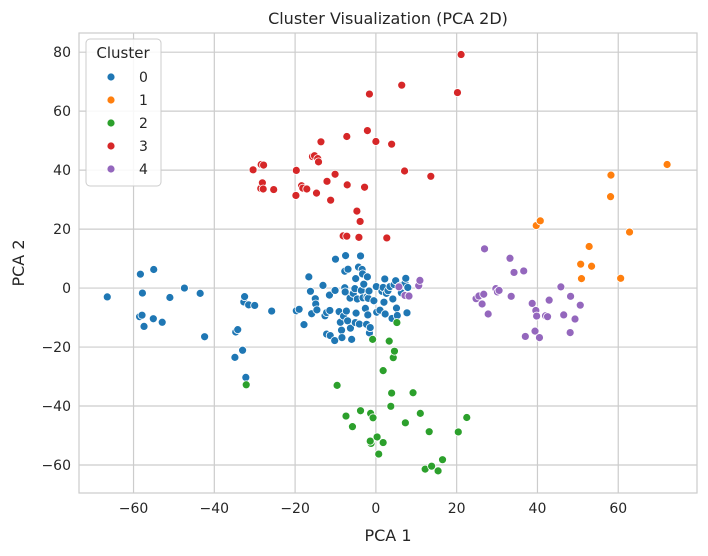 This screenshot has width=708, height=556. Describe the element at coordinates (295, 509) in the screenshot. I see `x-tick-label: −20` at that location.